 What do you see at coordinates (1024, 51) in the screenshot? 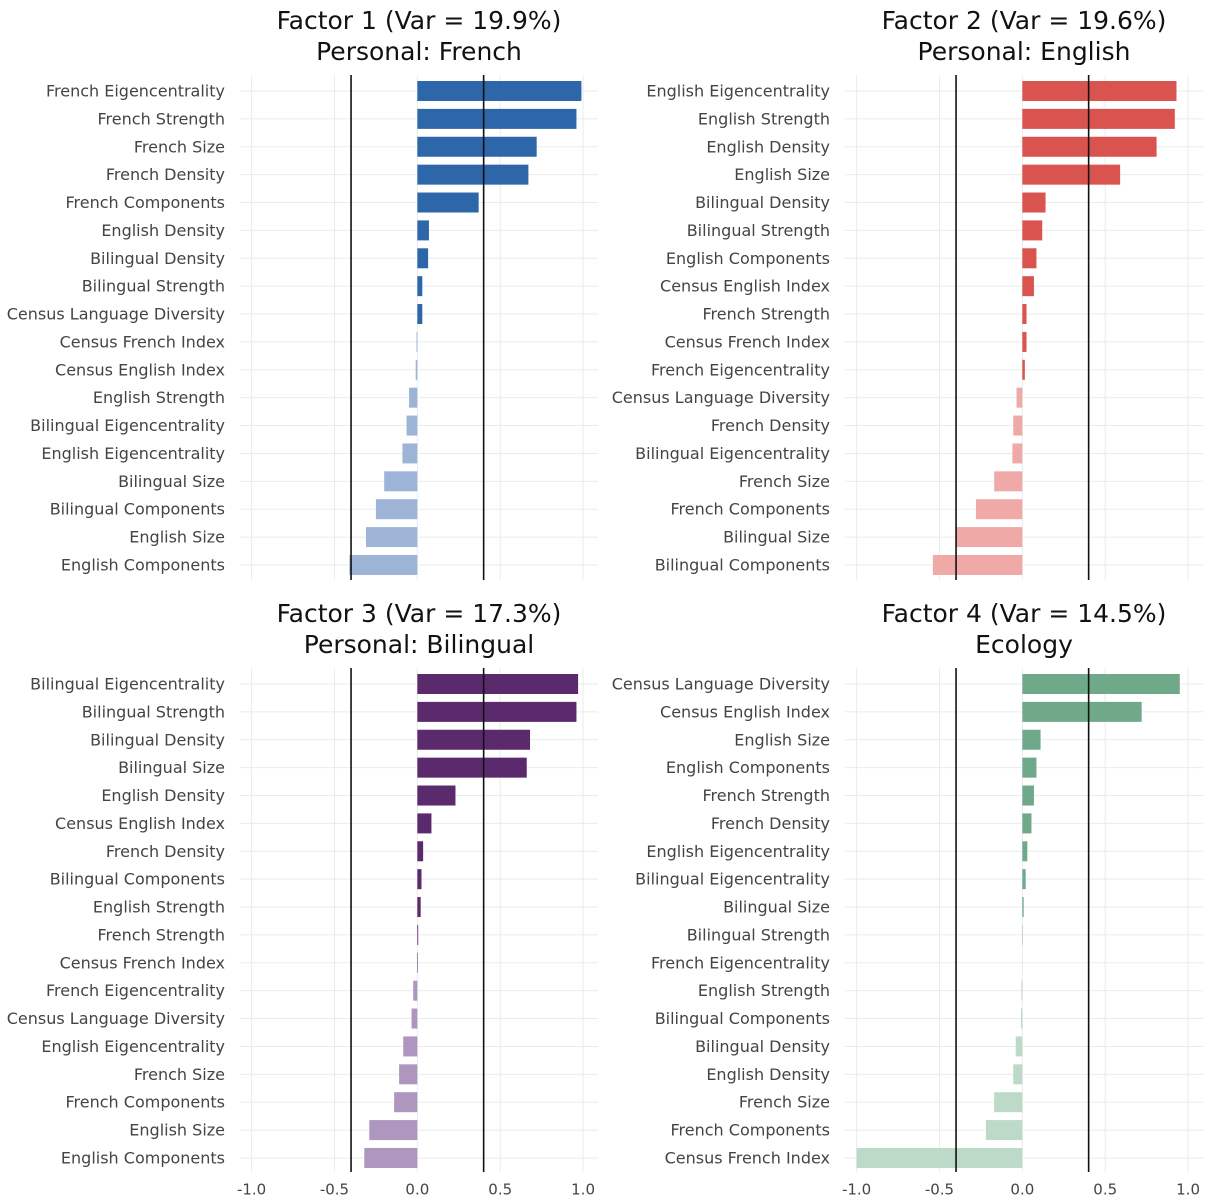
I see `chart-subtitle: Personal: English` at bounding box center [1024, 51].